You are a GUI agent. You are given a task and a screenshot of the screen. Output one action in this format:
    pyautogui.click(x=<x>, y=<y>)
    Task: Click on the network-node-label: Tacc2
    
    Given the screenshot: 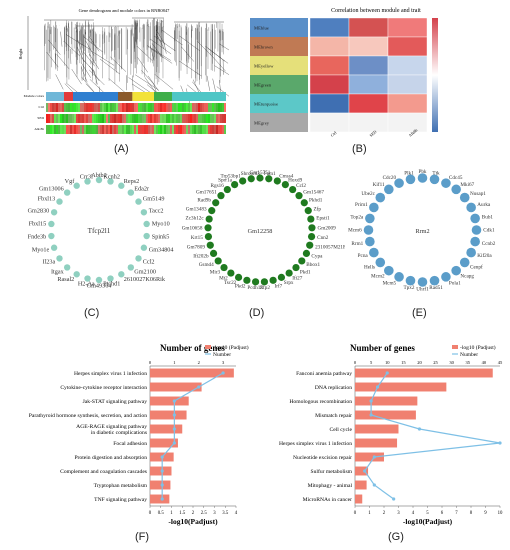 What is the action you would take?
    pyautogui.click(x=156, y=210)
    